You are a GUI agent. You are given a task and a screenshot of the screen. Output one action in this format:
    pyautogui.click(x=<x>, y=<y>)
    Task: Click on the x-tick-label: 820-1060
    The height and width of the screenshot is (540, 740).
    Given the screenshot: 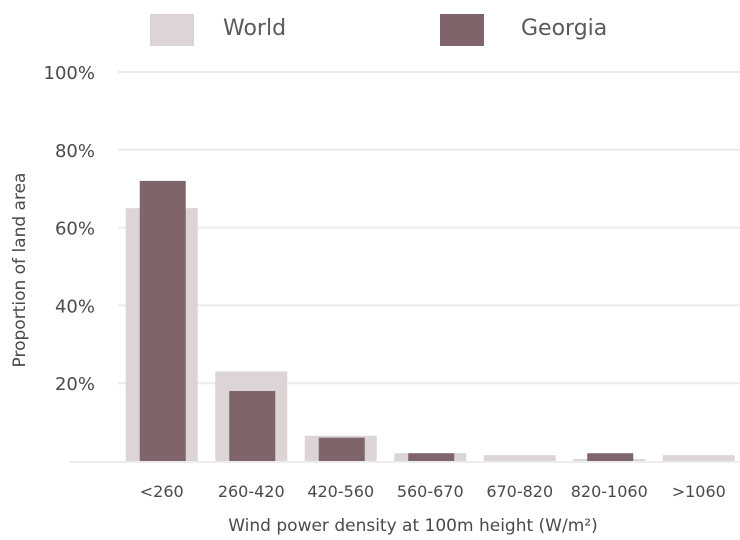 What is the action you would take?
    pyautogui.click(x=609, y=491)
    